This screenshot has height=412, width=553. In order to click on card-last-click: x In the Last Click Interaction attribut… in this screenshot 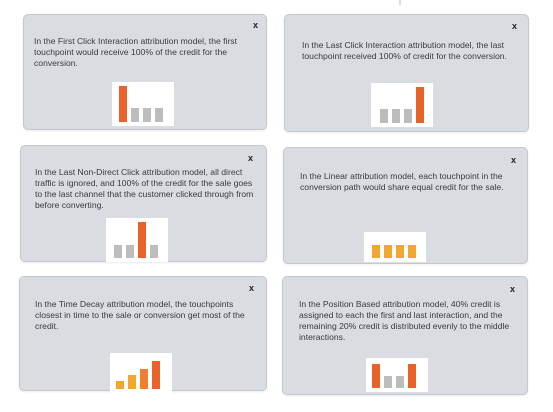, I will do `click(406, 73)`.